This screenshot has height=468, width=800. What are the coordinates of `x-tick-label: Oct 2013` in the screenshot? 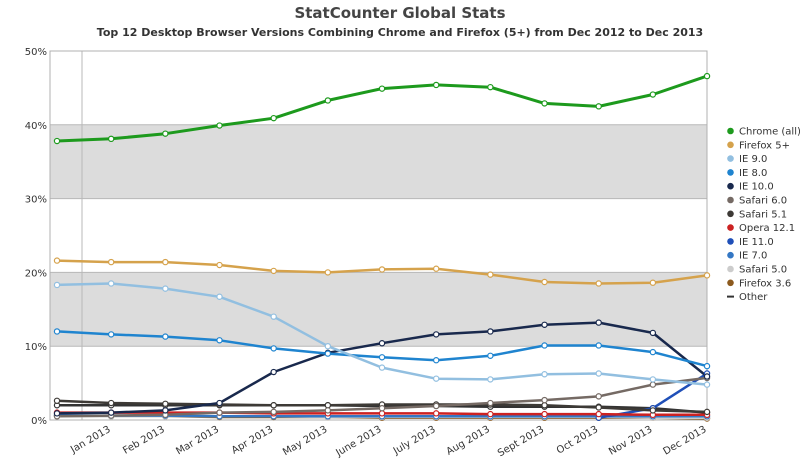 It's located at (577, 440).